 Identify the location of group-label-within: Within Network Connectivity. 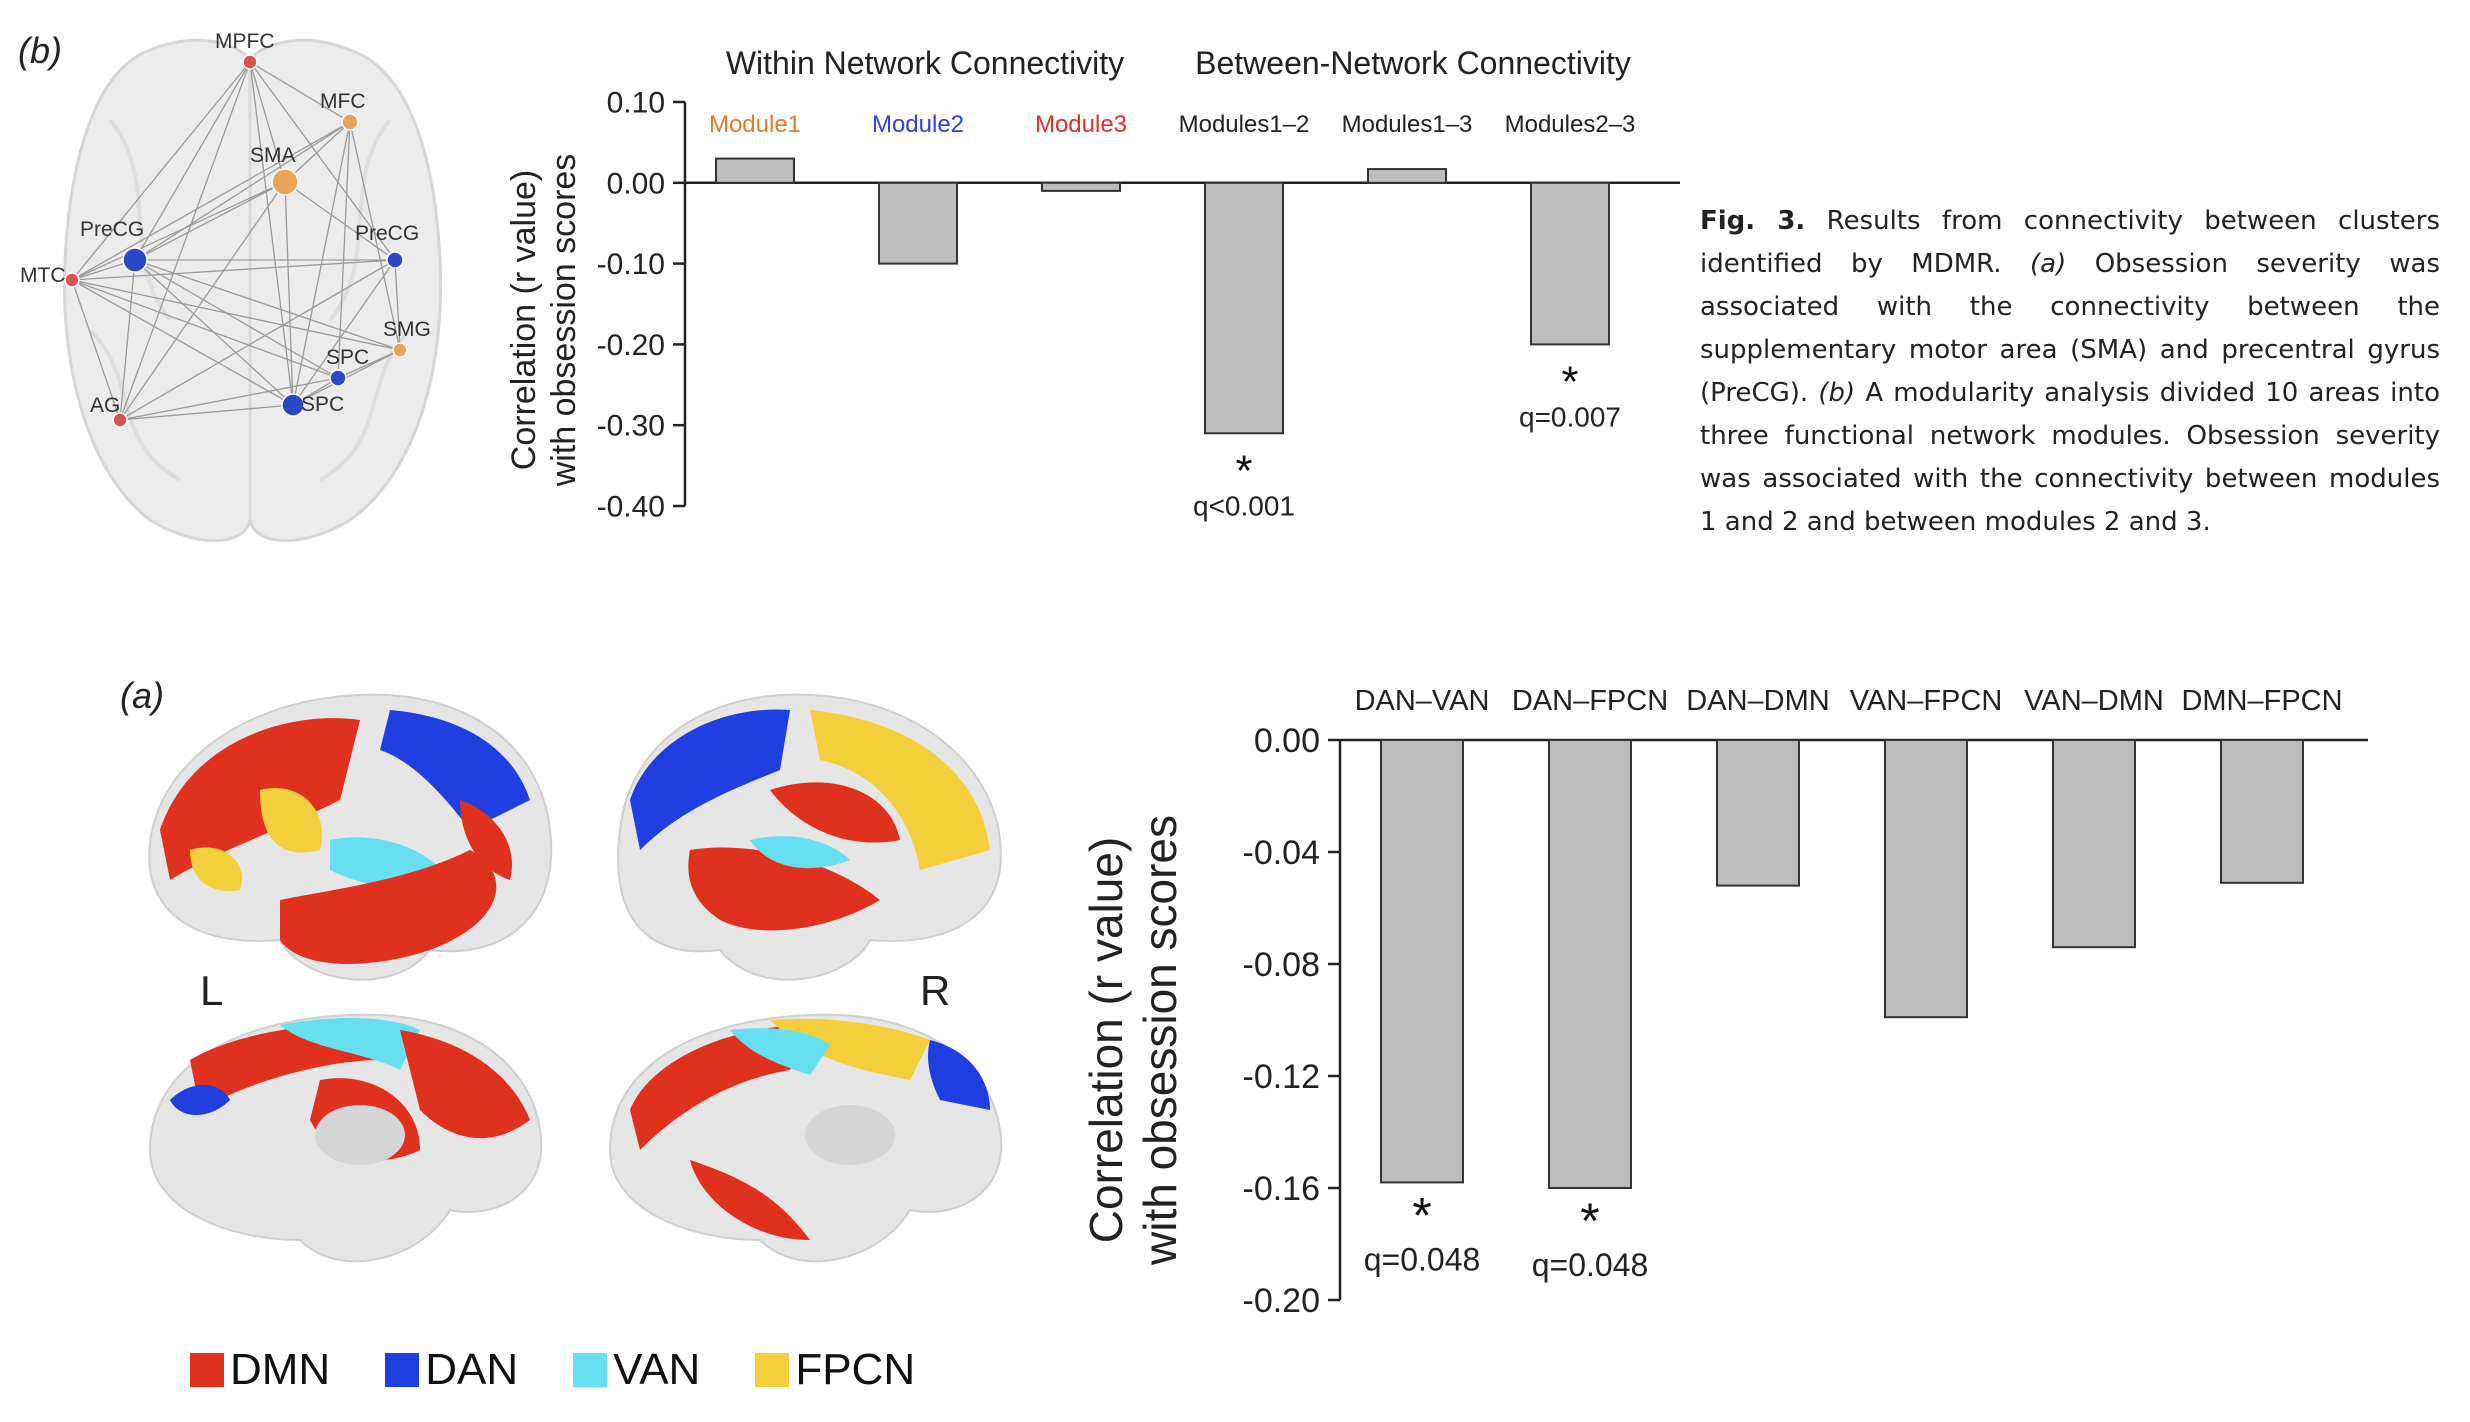
(925, 63).